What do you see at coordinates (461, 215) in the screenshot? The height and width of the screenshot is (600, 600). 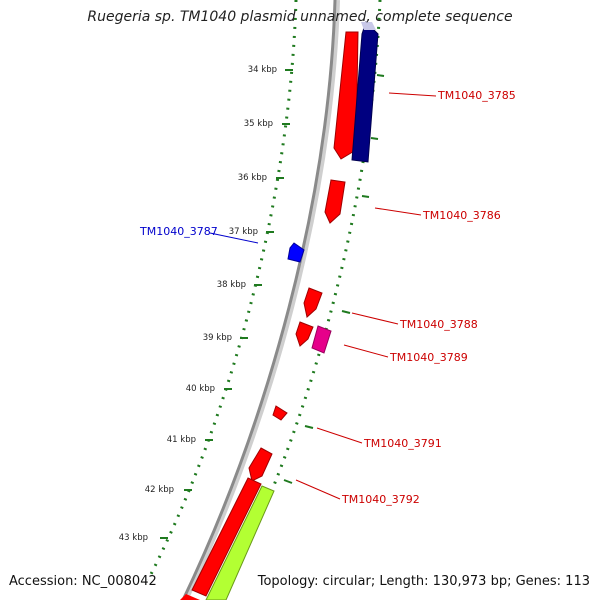 I see `label-tm1040-3786: TM1040_3786` at bounding box center [461, 215].